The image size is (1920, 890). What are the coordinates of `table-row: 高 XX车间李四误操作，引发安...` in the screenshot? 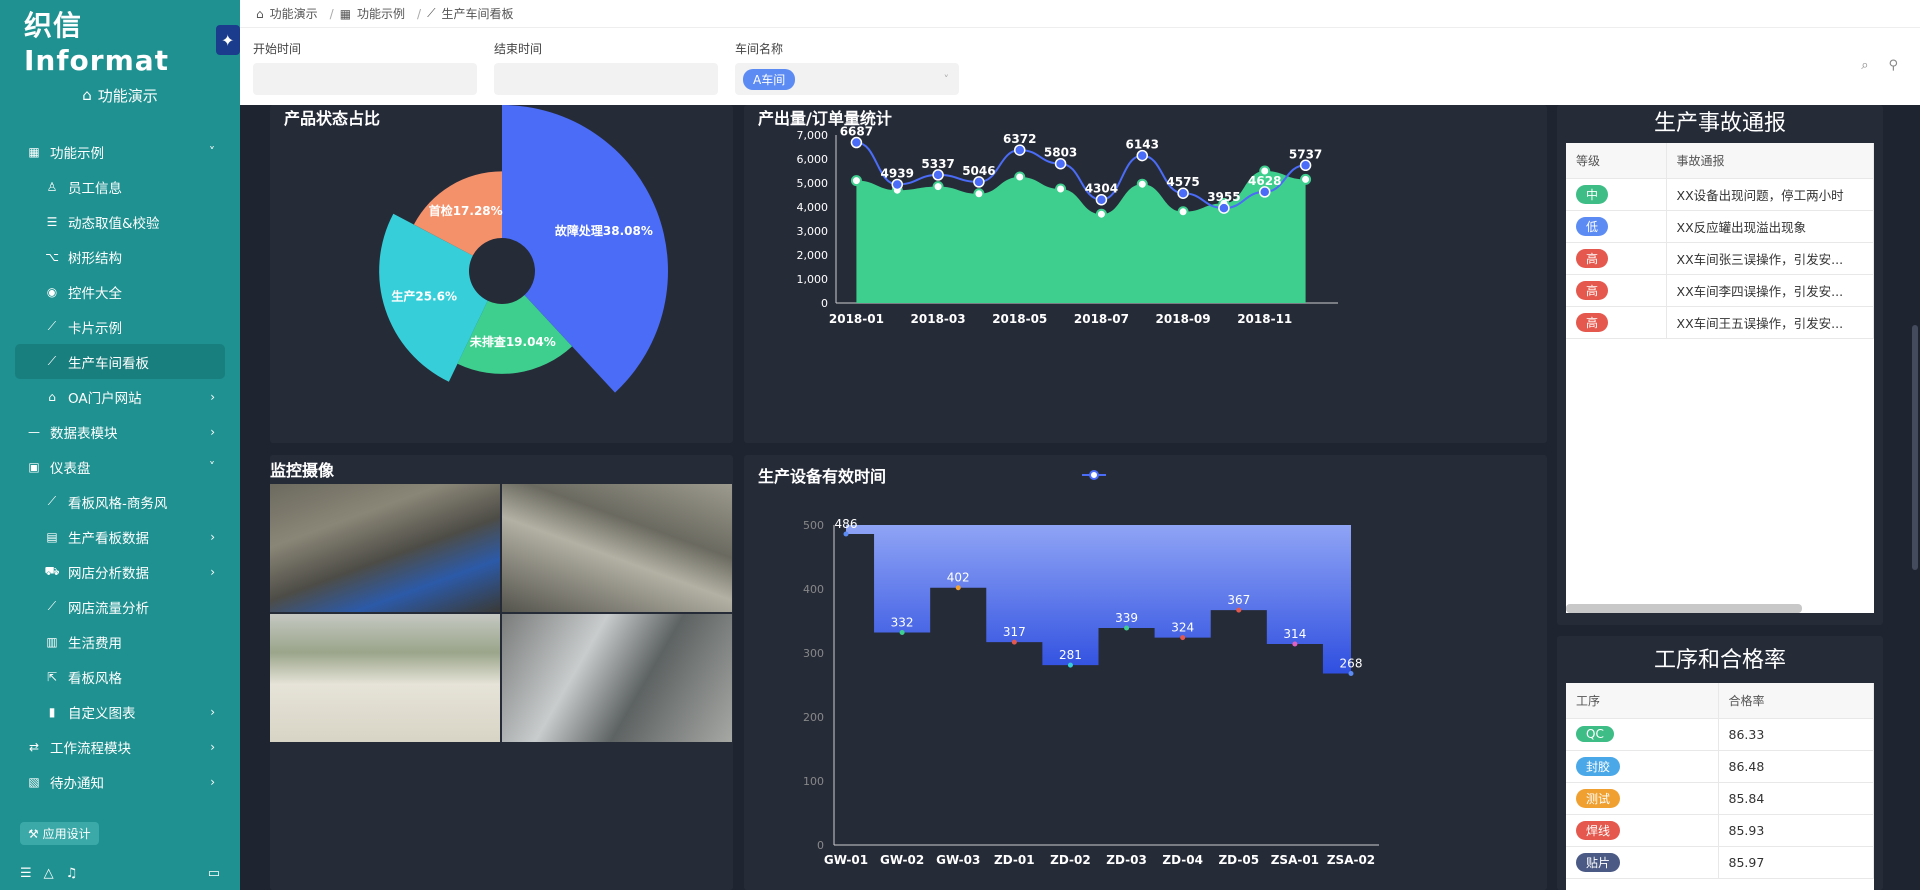 It's located at (1720, 290).